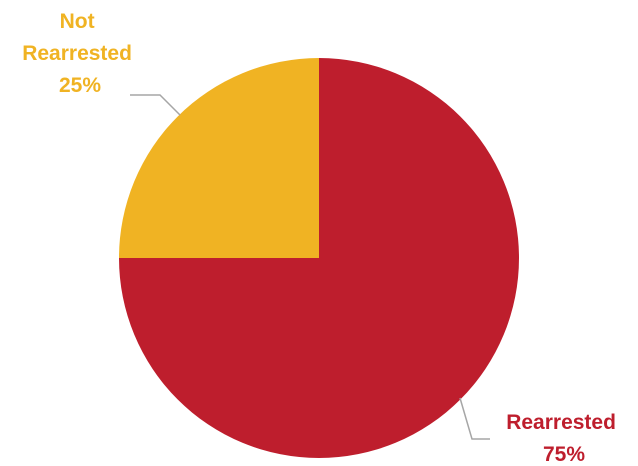 The image size is (638, 466). What do you see at coordinates (564, 454) in the screenshot?
I see `label-rearrested-pct: 75%` at bounding box center [564, 454].